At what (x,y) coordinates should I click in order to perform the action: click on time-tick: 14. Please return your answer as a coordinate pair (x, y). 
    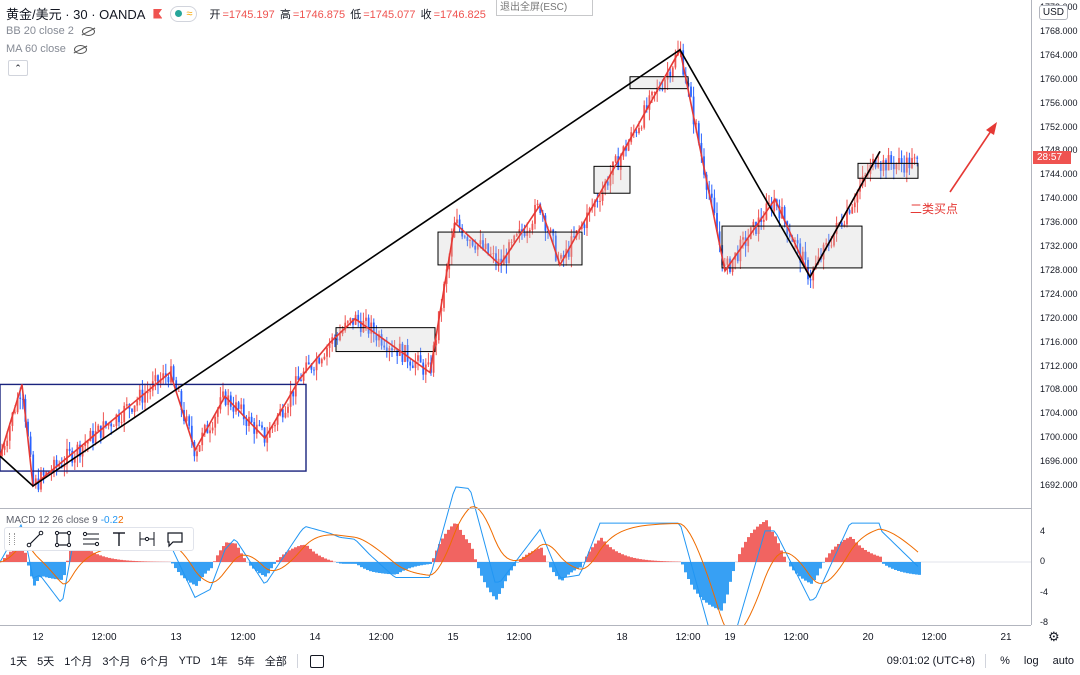
    Looking at the image, I should click on (315, 637).